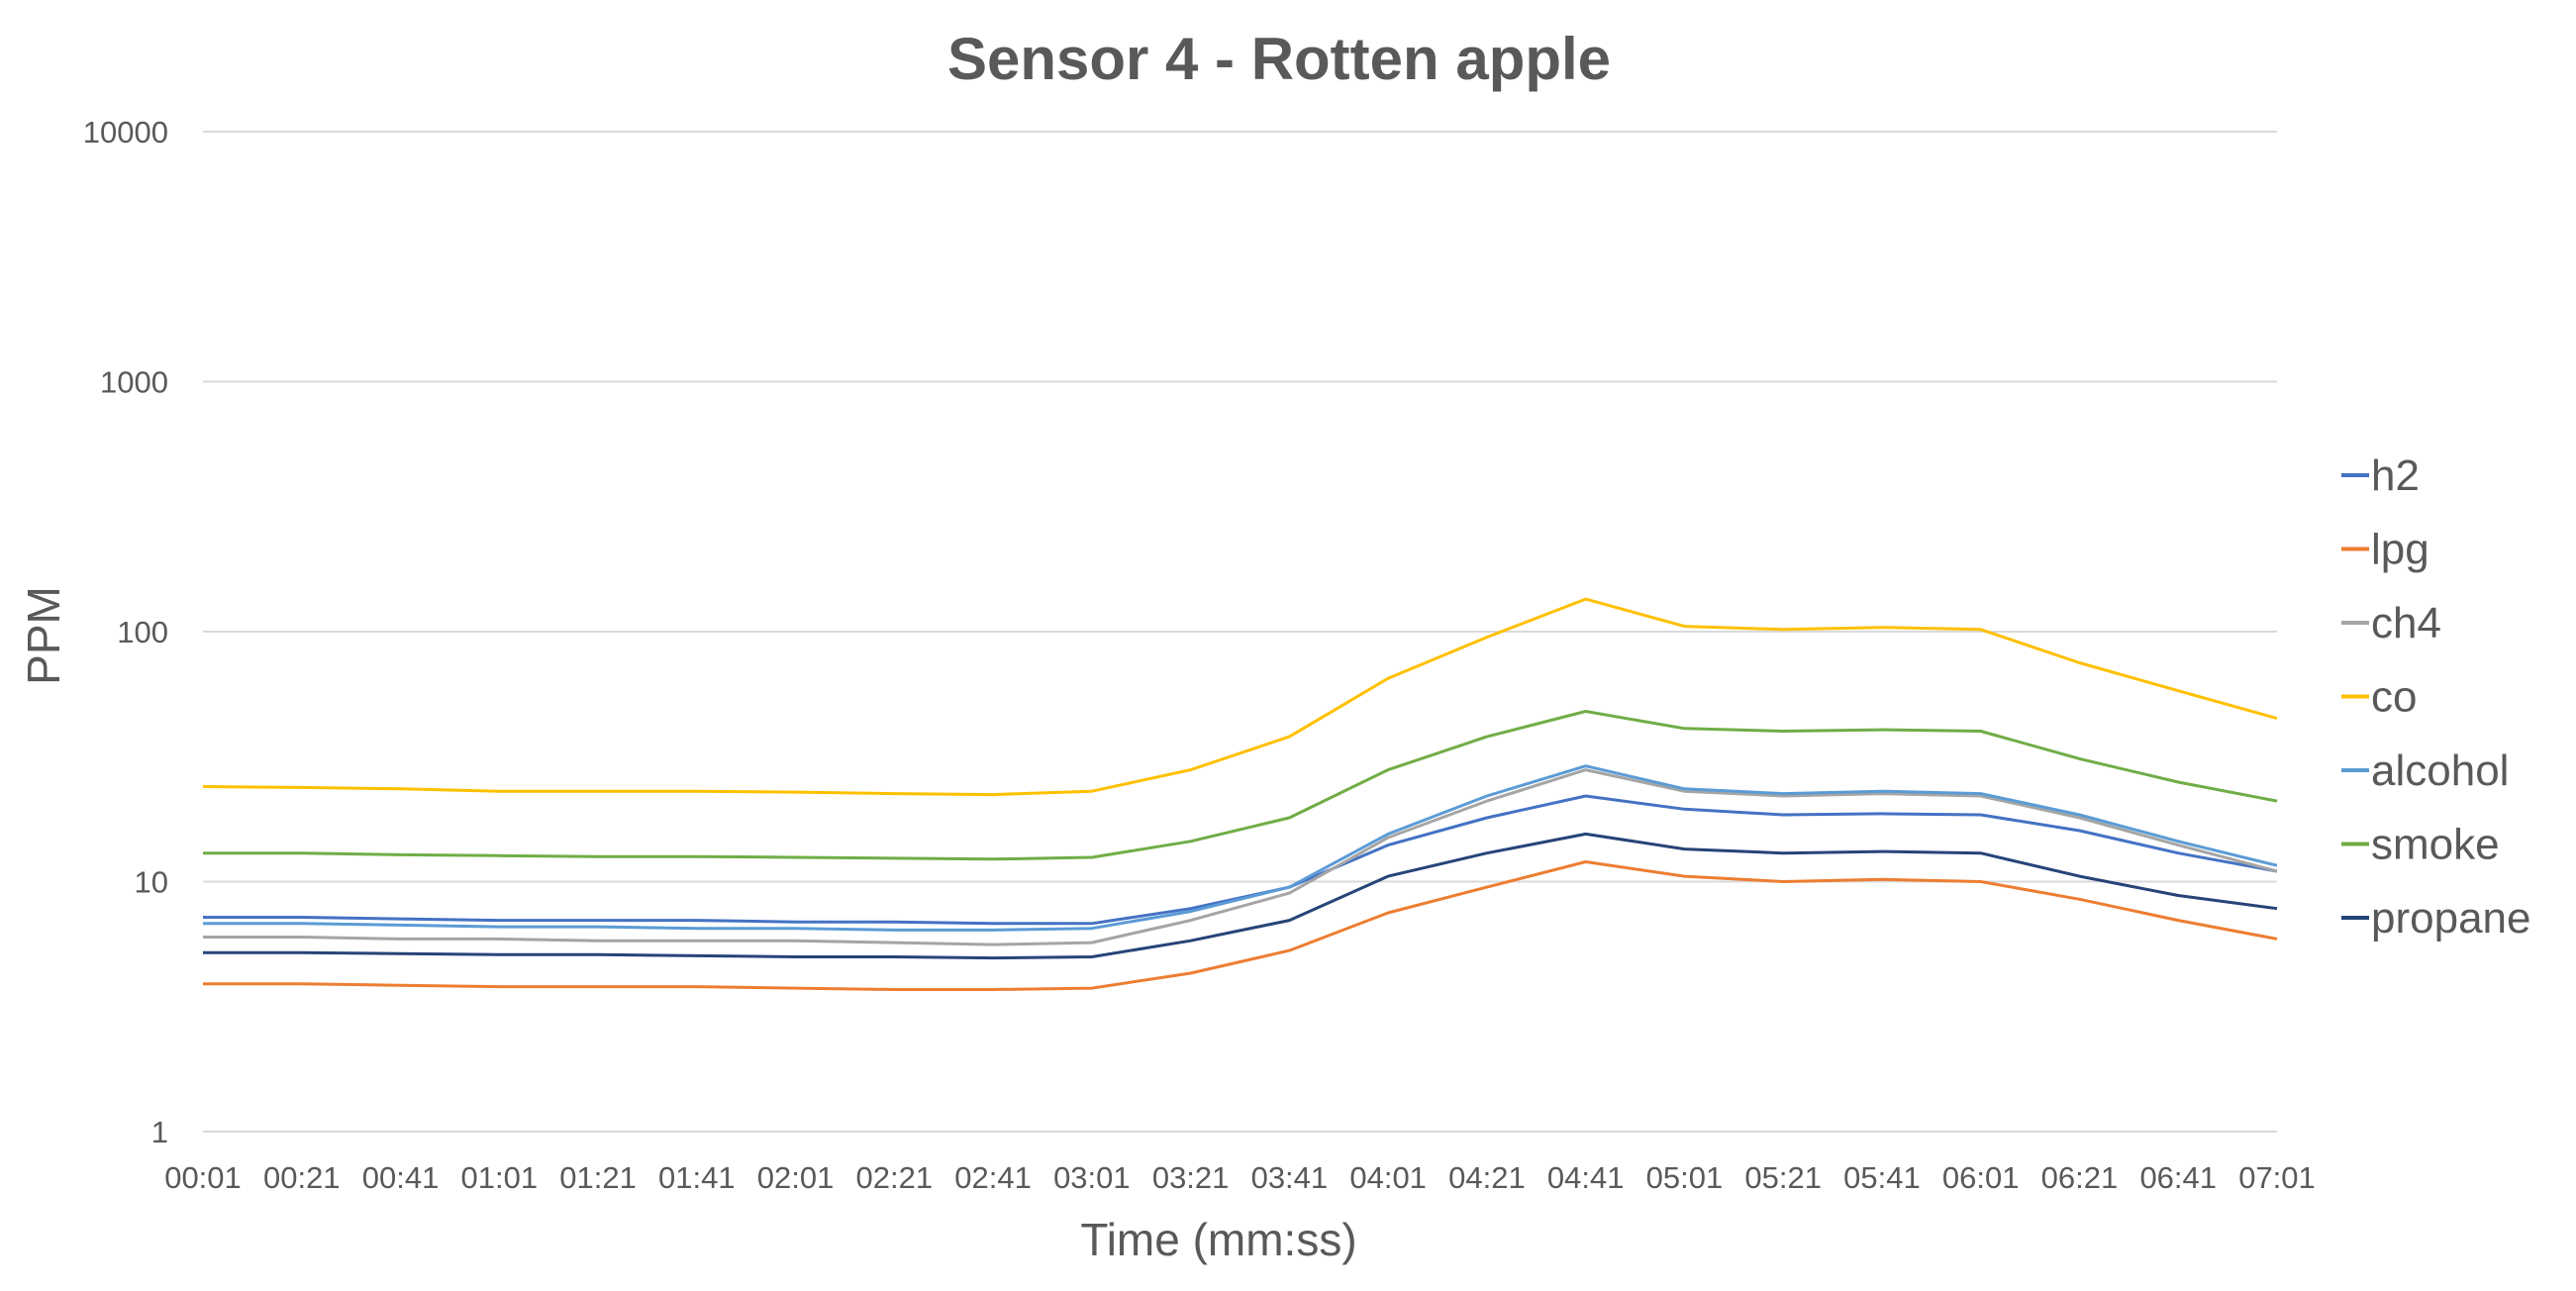 This screenshot has height=1291, width=2576. Describe the element at coordinates (1388, 1177) in the screenshot. I see `x-tick-label: 04:01` at that location.